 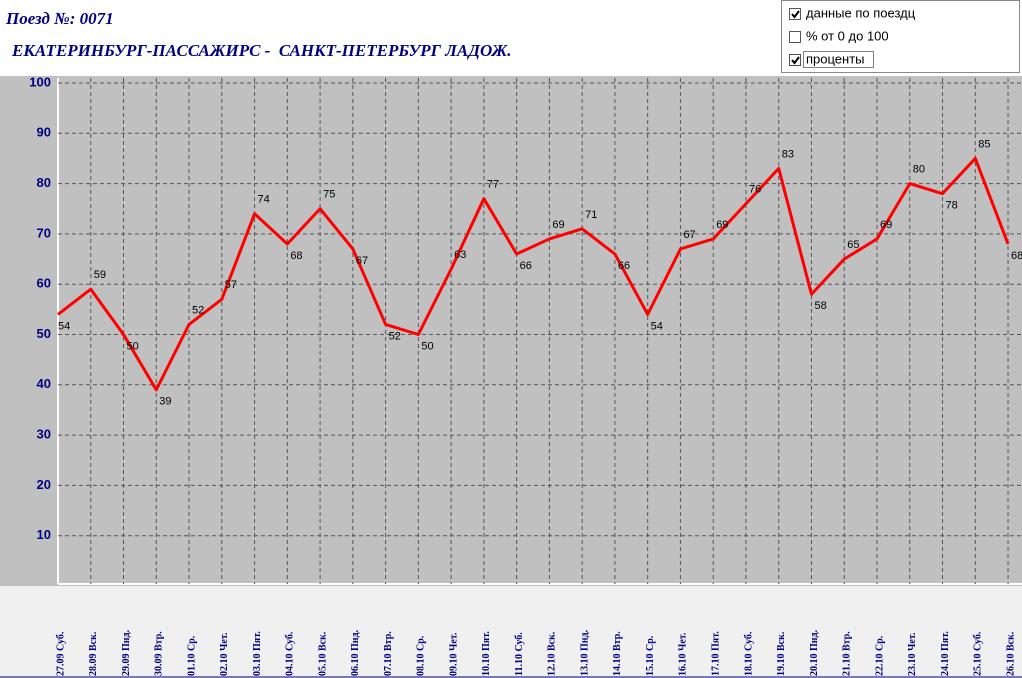 I want to click on data-label: 80, so click(x=919, y=170).